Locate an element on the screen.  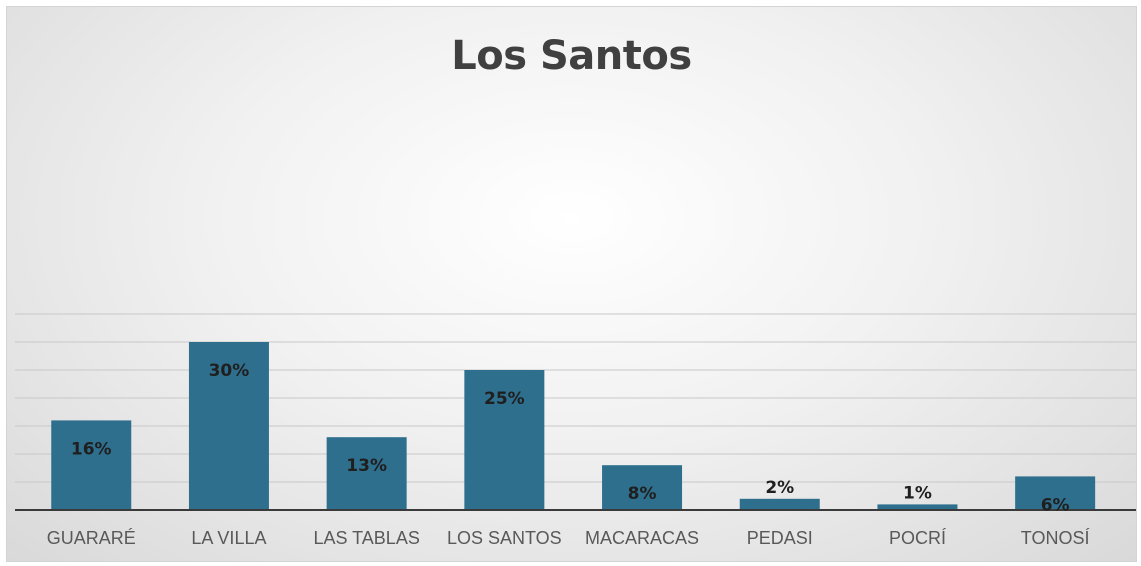
category-label: PEDASI is located at coordinates (780, 538).